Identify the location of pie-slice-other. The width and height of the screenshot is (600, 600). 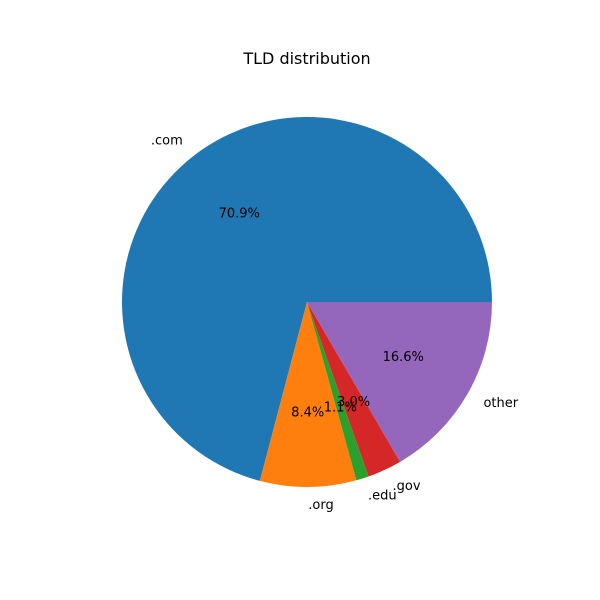
(399, 382).